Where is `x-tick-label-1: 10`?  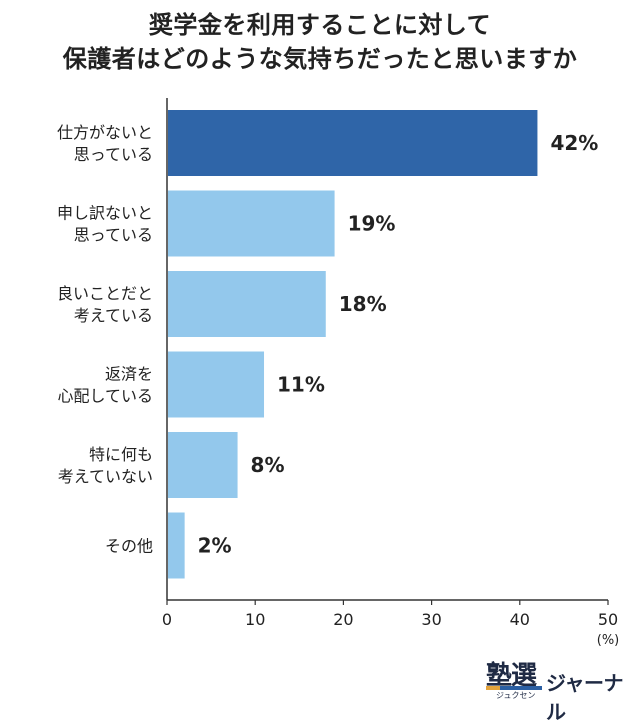
x-tick-label-1: 10 is located at coordinates (255, 619).